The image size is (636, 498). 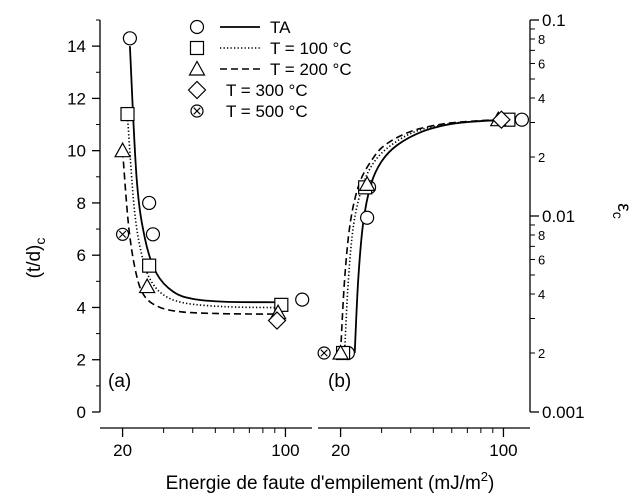 What do you see at coordinates (81, 412) in the screenshot?
I see `y-tick-label-a: 0` at bounding box center [81, 412].